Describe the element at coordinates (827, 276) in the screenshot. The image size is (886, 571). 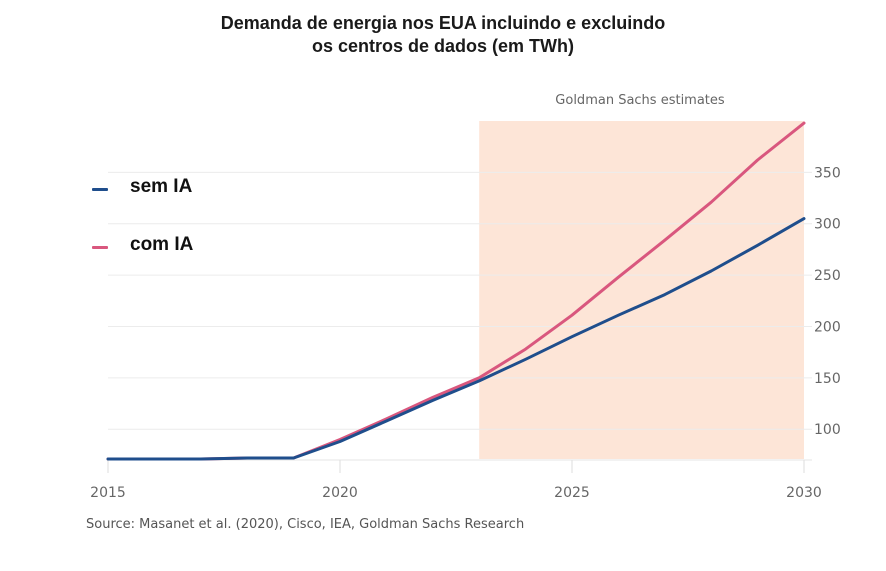
I see `y-tick-label-250: 250` at that location.